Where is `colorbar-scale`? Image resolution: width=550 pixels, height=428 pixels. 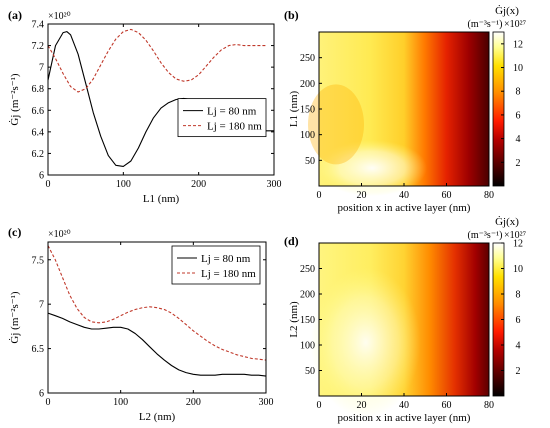
colorbar-scale is located at coordinates (498, 109).